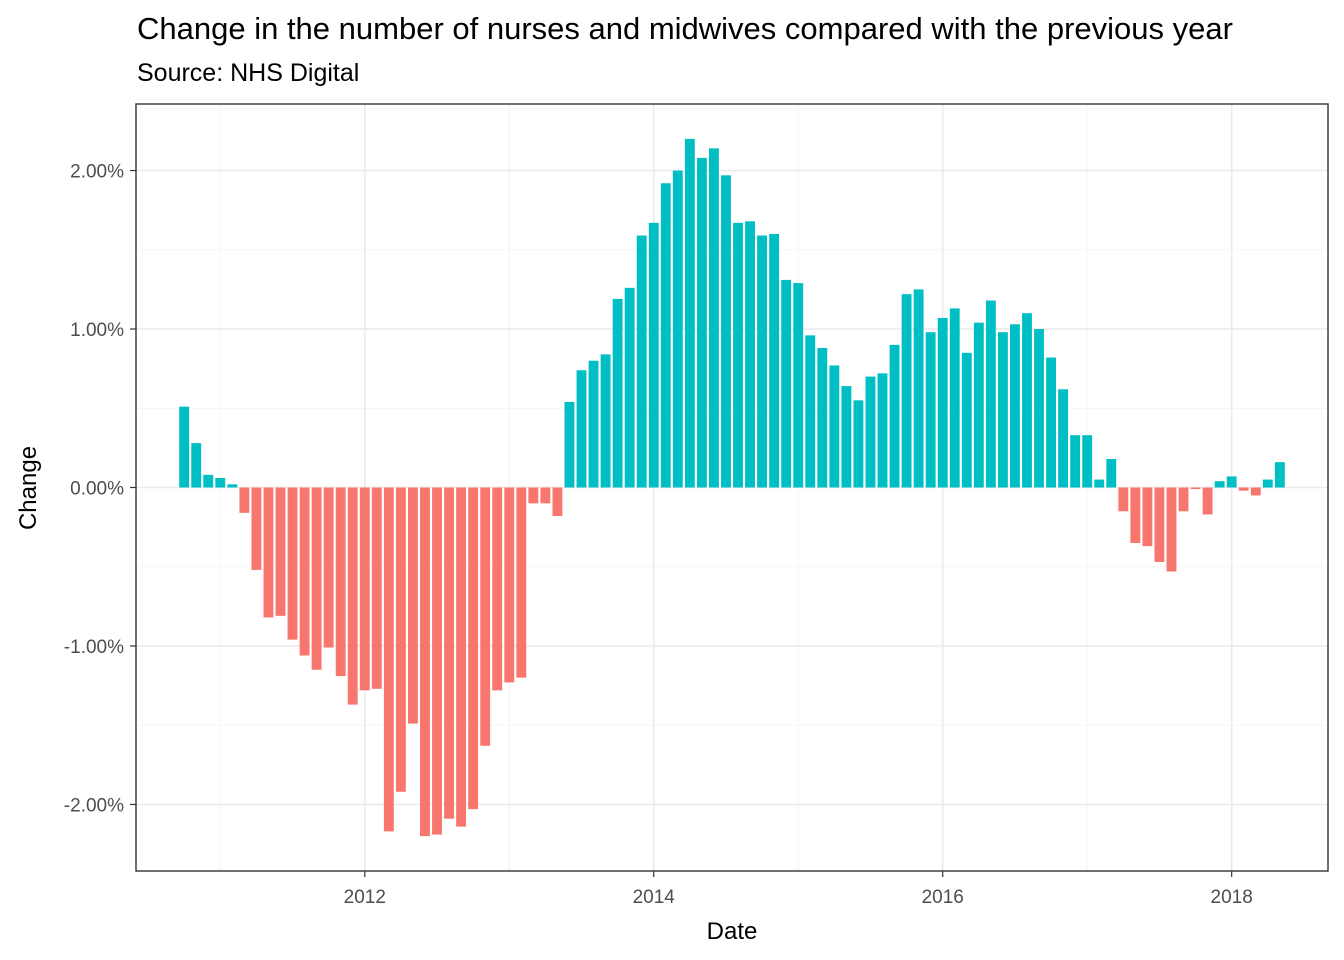  Describe the element at coordinates (100, 489) in the screenshot. I see `y-axis: -2.00% -1.00% 0.00% 1.00% 2.00%` at that location.